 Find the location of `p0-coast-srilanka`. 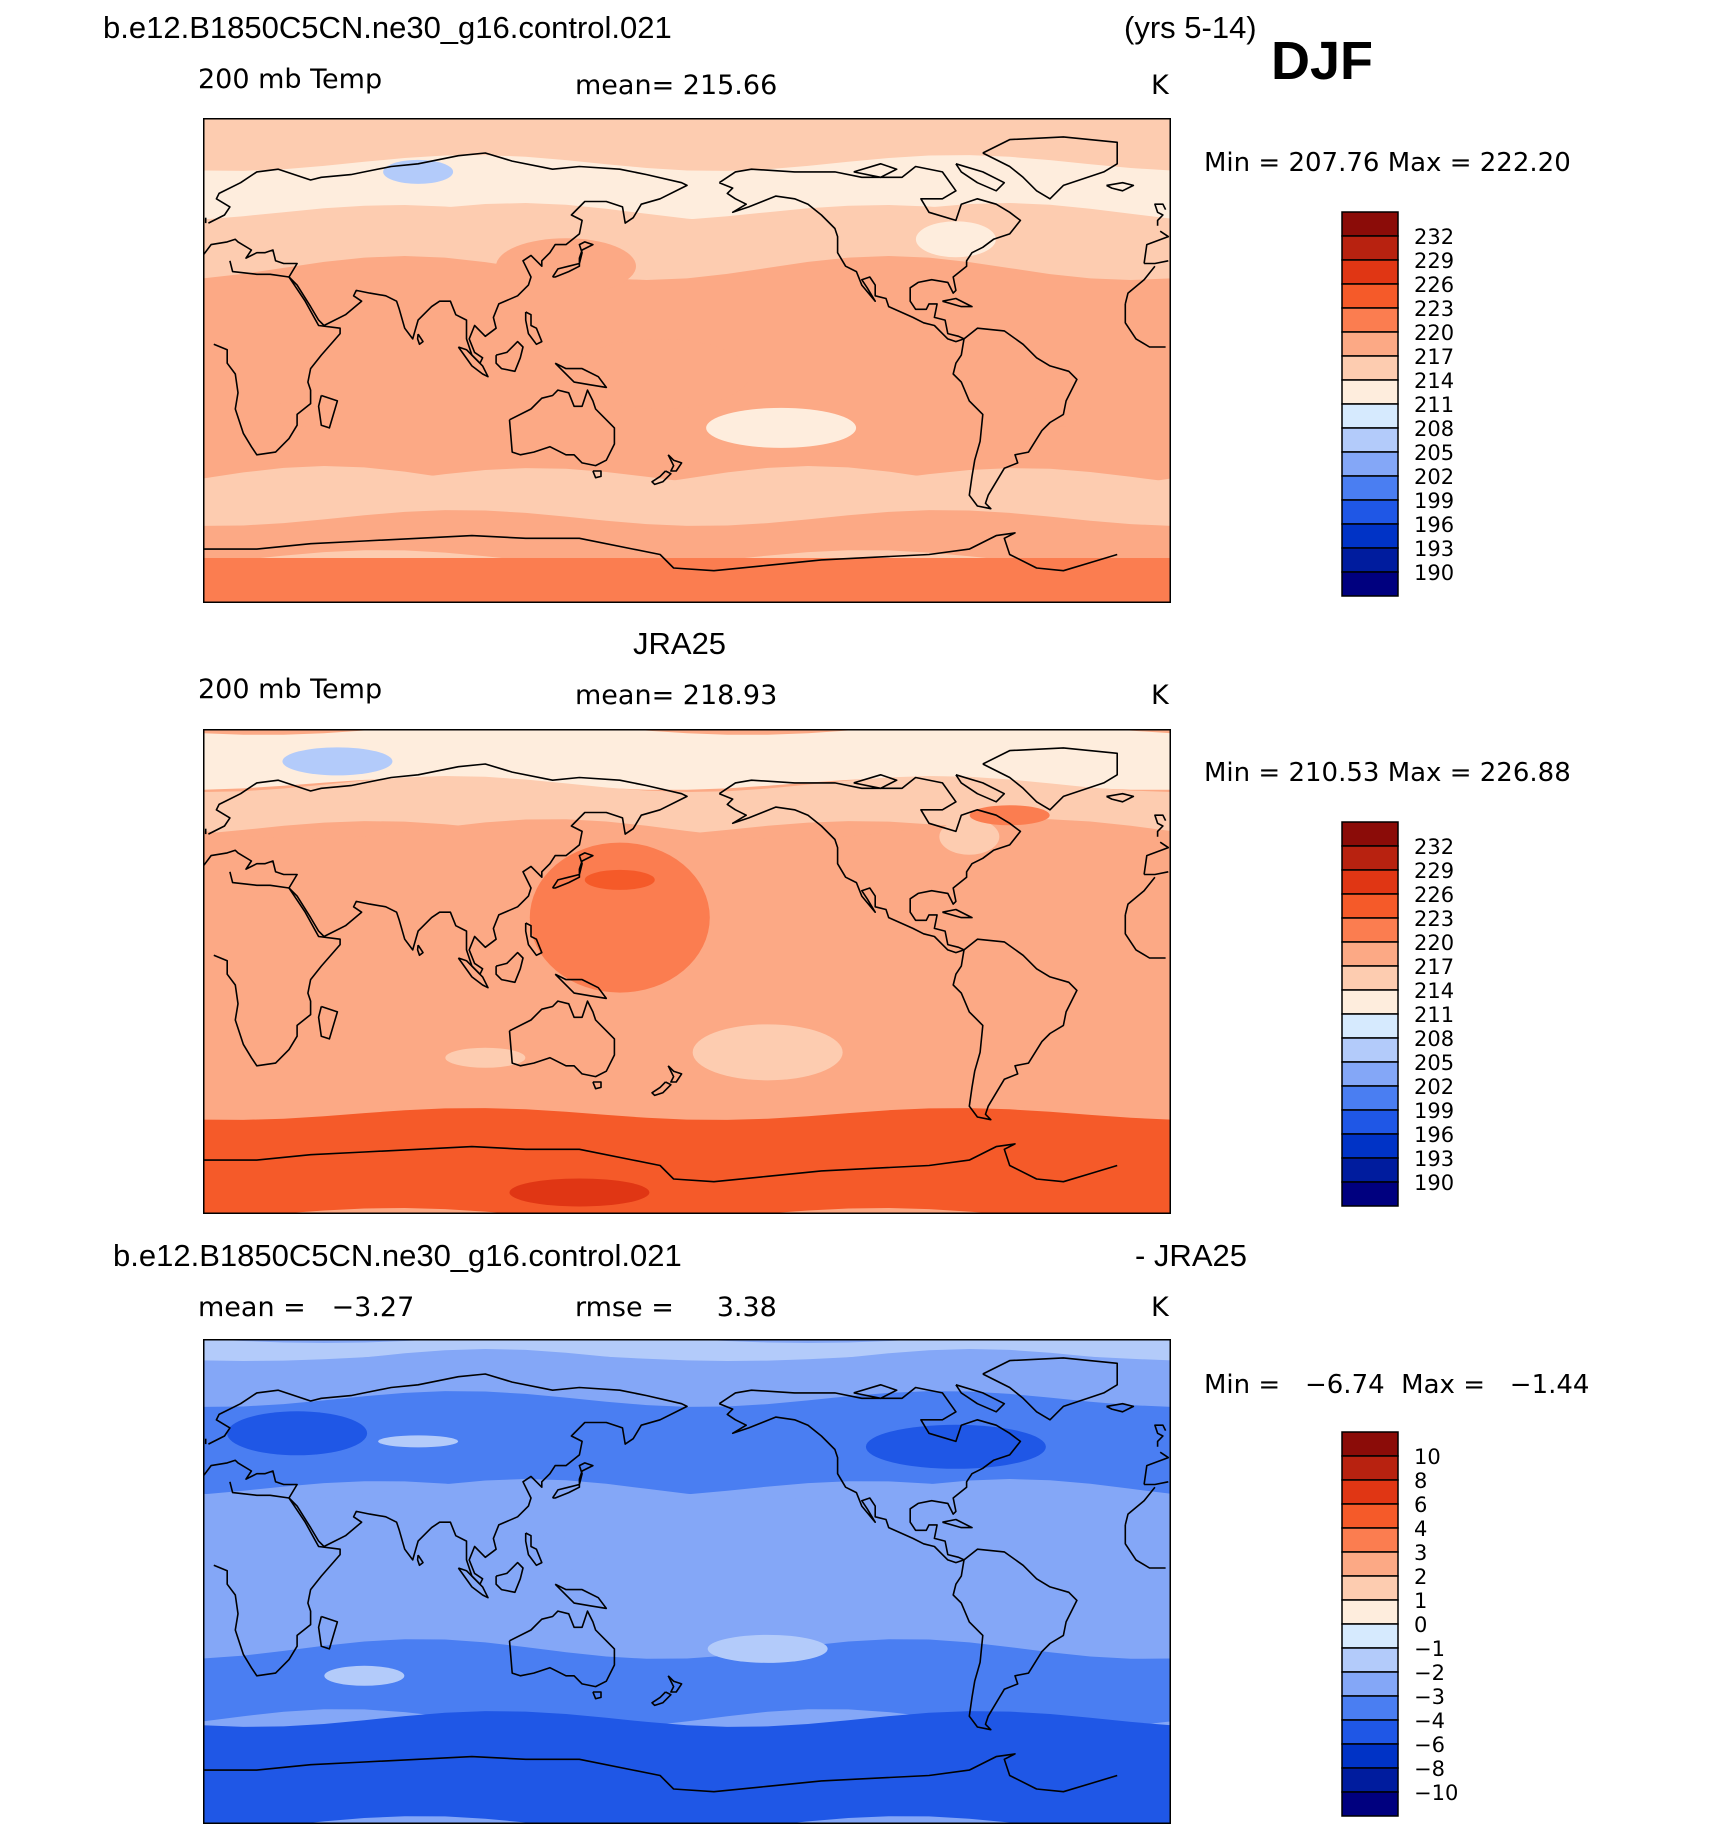

p0-coast-srilanka is located at coordinates (420, 339).